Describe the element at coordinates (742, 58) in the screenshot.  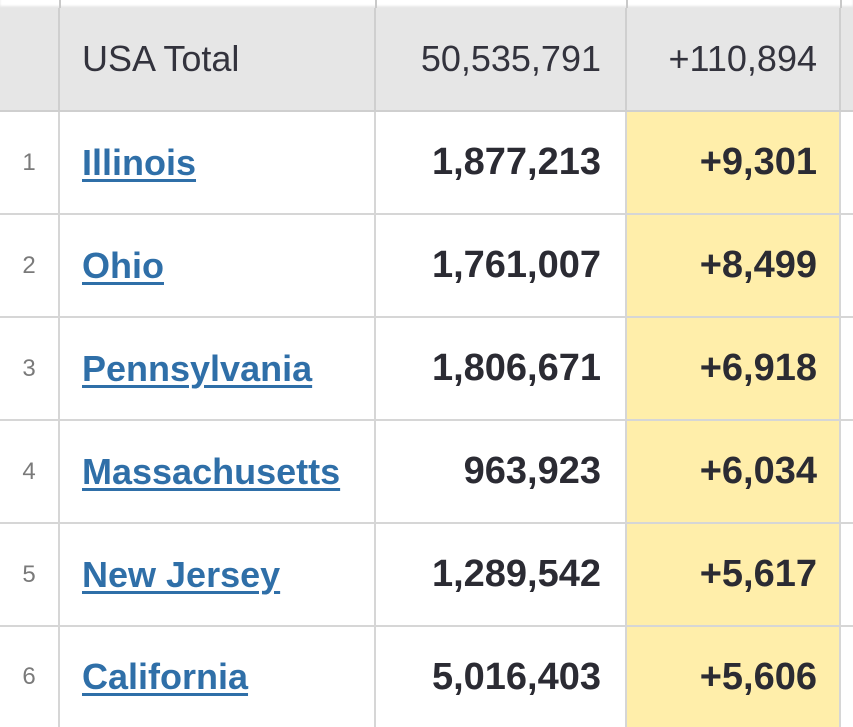
I see `total-new-cases: +110,894` at that location.